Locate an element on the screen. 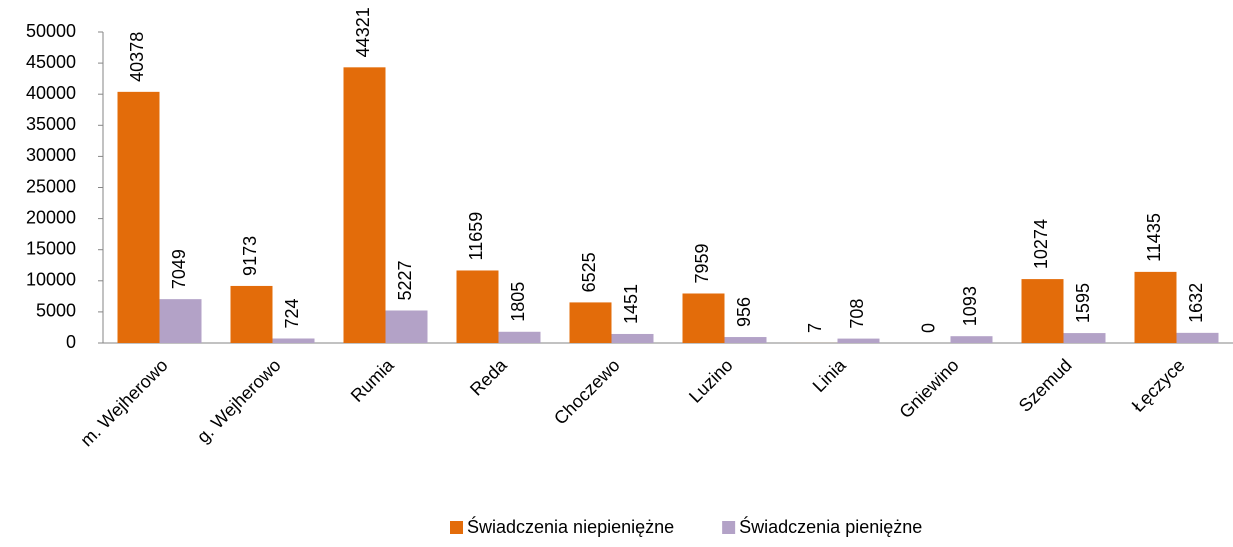 Image resolution: width=1233 pixels, height=547 pixels. value-label: 5227 is located at coordinates (405, 280).